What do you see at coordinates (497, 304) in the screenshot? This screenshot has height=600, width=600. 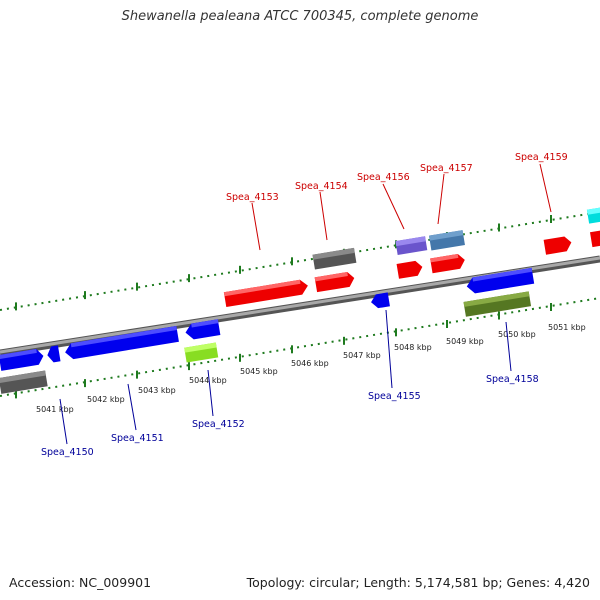 I see `gene-box-olive` at bounding box center [497, 304].